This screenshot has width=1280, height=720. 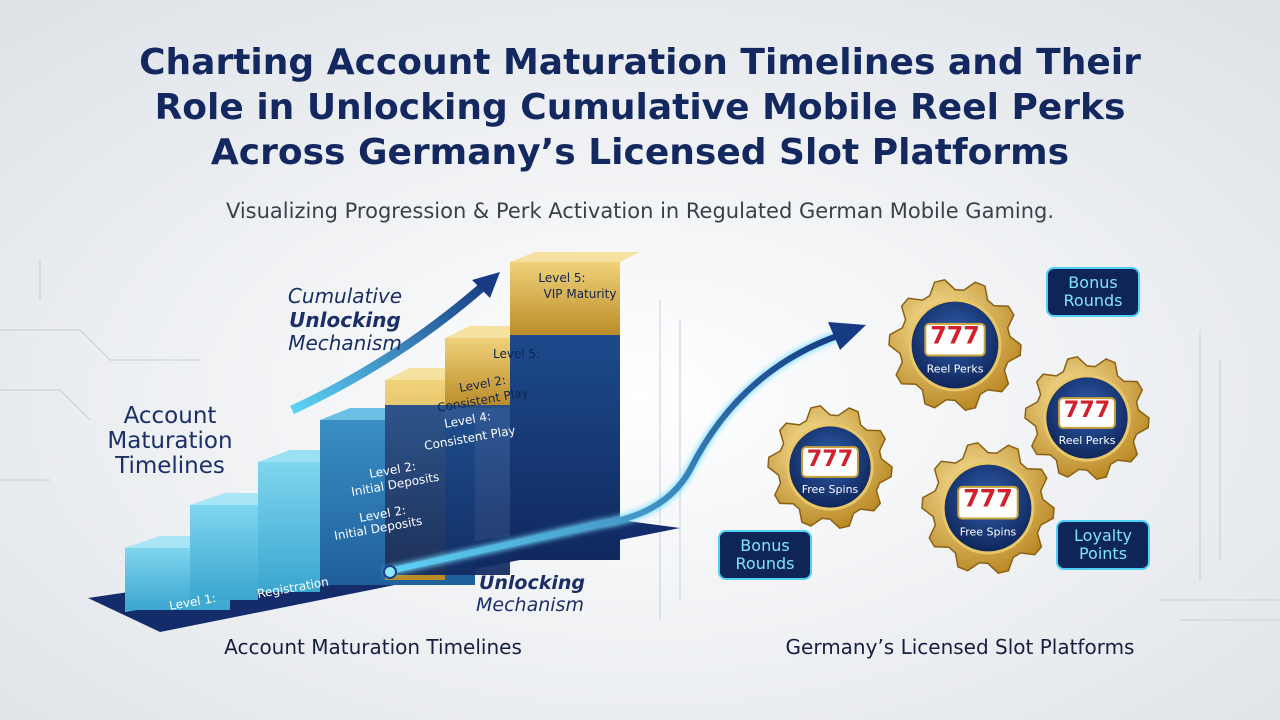 I want to click on cumulative-arrow, so click(x=390, y=346).